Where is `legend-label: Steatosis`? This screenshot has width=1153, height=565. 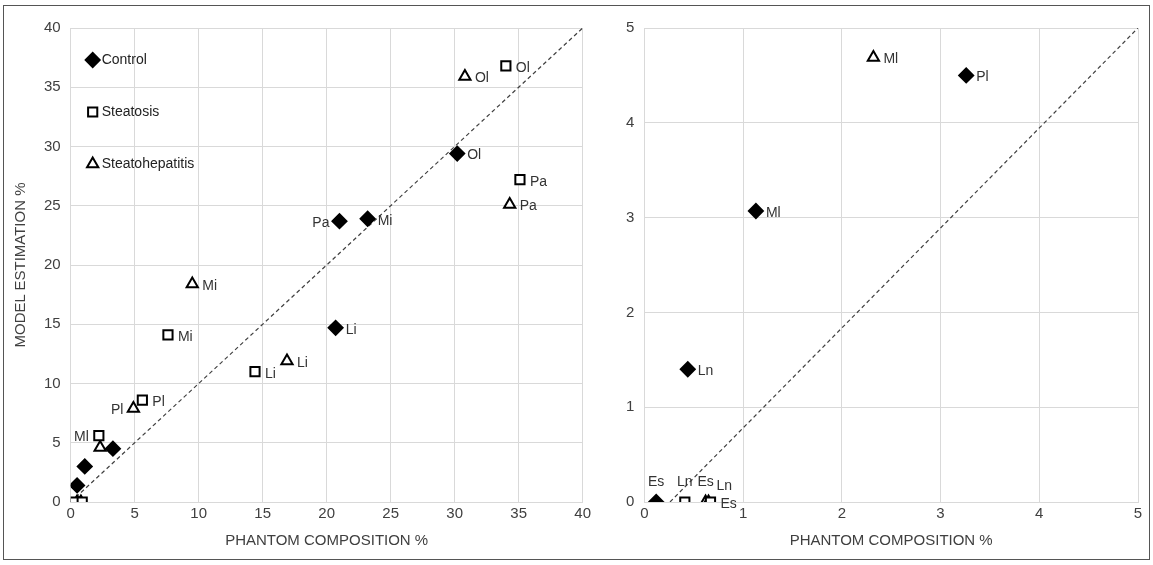 legend-label: Steatosis is located at coordinates (130, 110).